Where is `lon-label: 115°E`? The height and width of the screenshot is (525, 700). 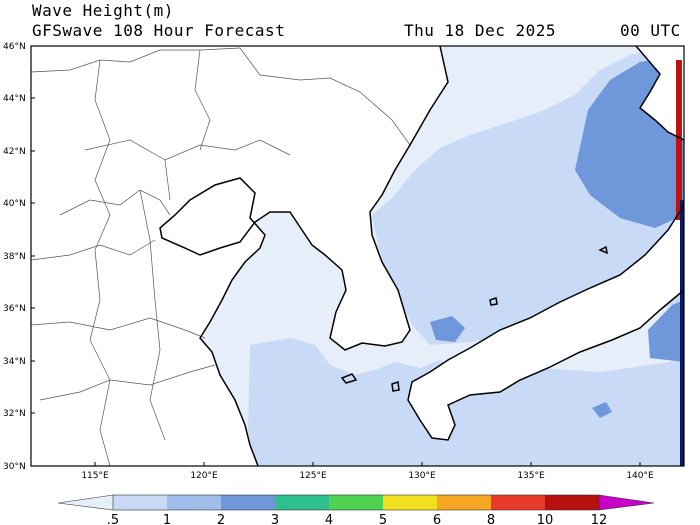 lon-label: 115°E is located at coordinates (95, 476).